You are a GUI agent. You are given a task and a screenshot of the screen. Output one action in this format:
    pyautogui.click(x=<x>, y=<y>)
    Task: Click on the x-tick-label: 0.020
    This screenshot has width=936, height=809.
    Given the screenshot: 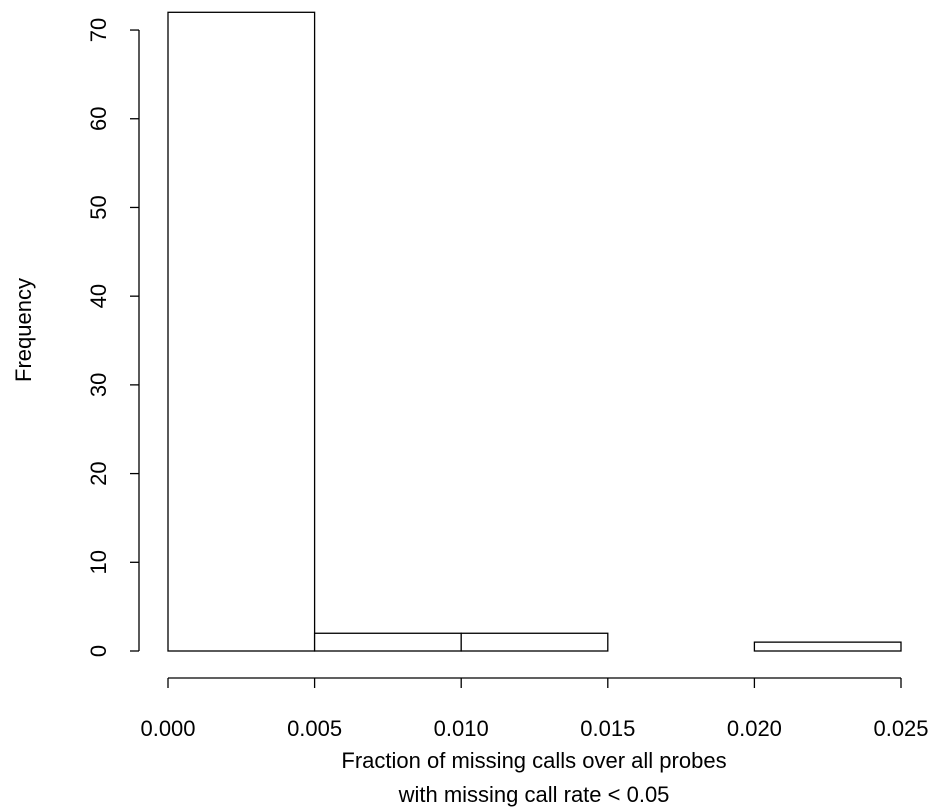 What is the action you would take?
    pyautogui.click(x=754, y=728)
    